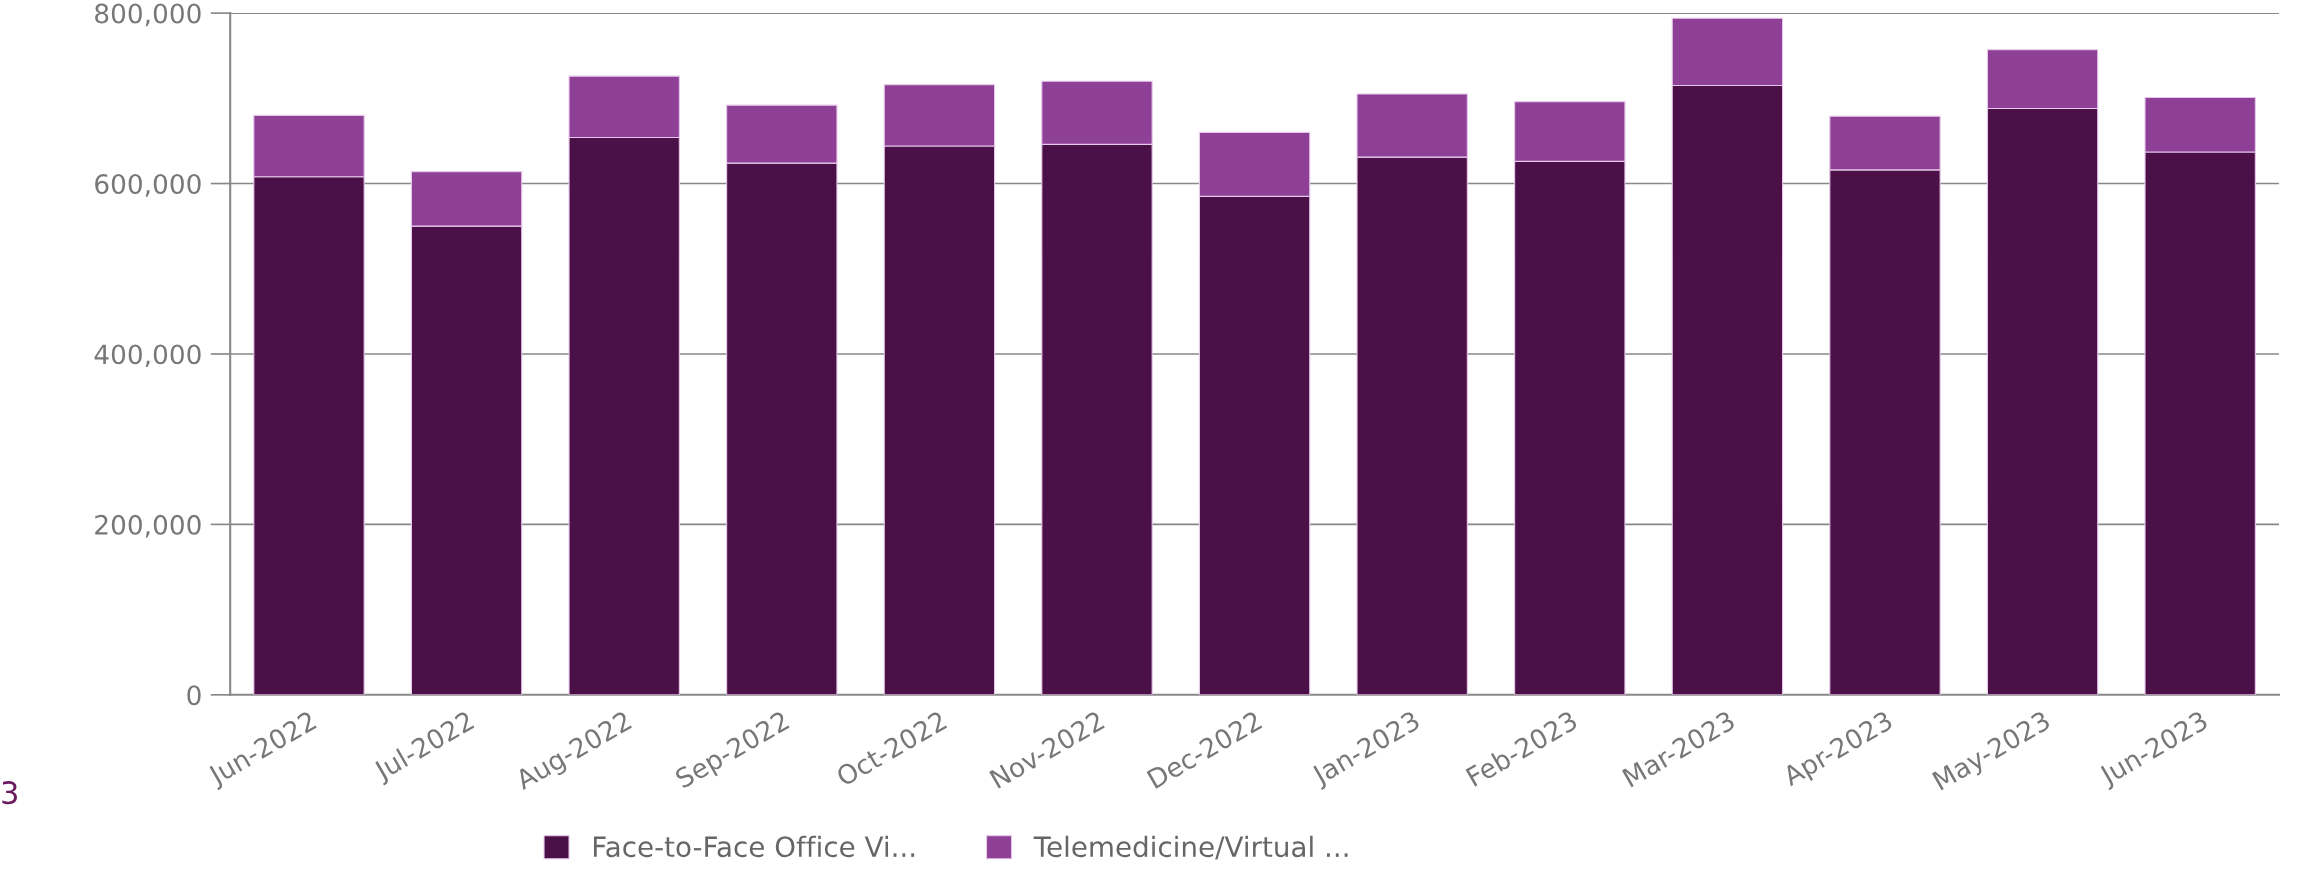  I want to click on text: 3, so click(9, 793).